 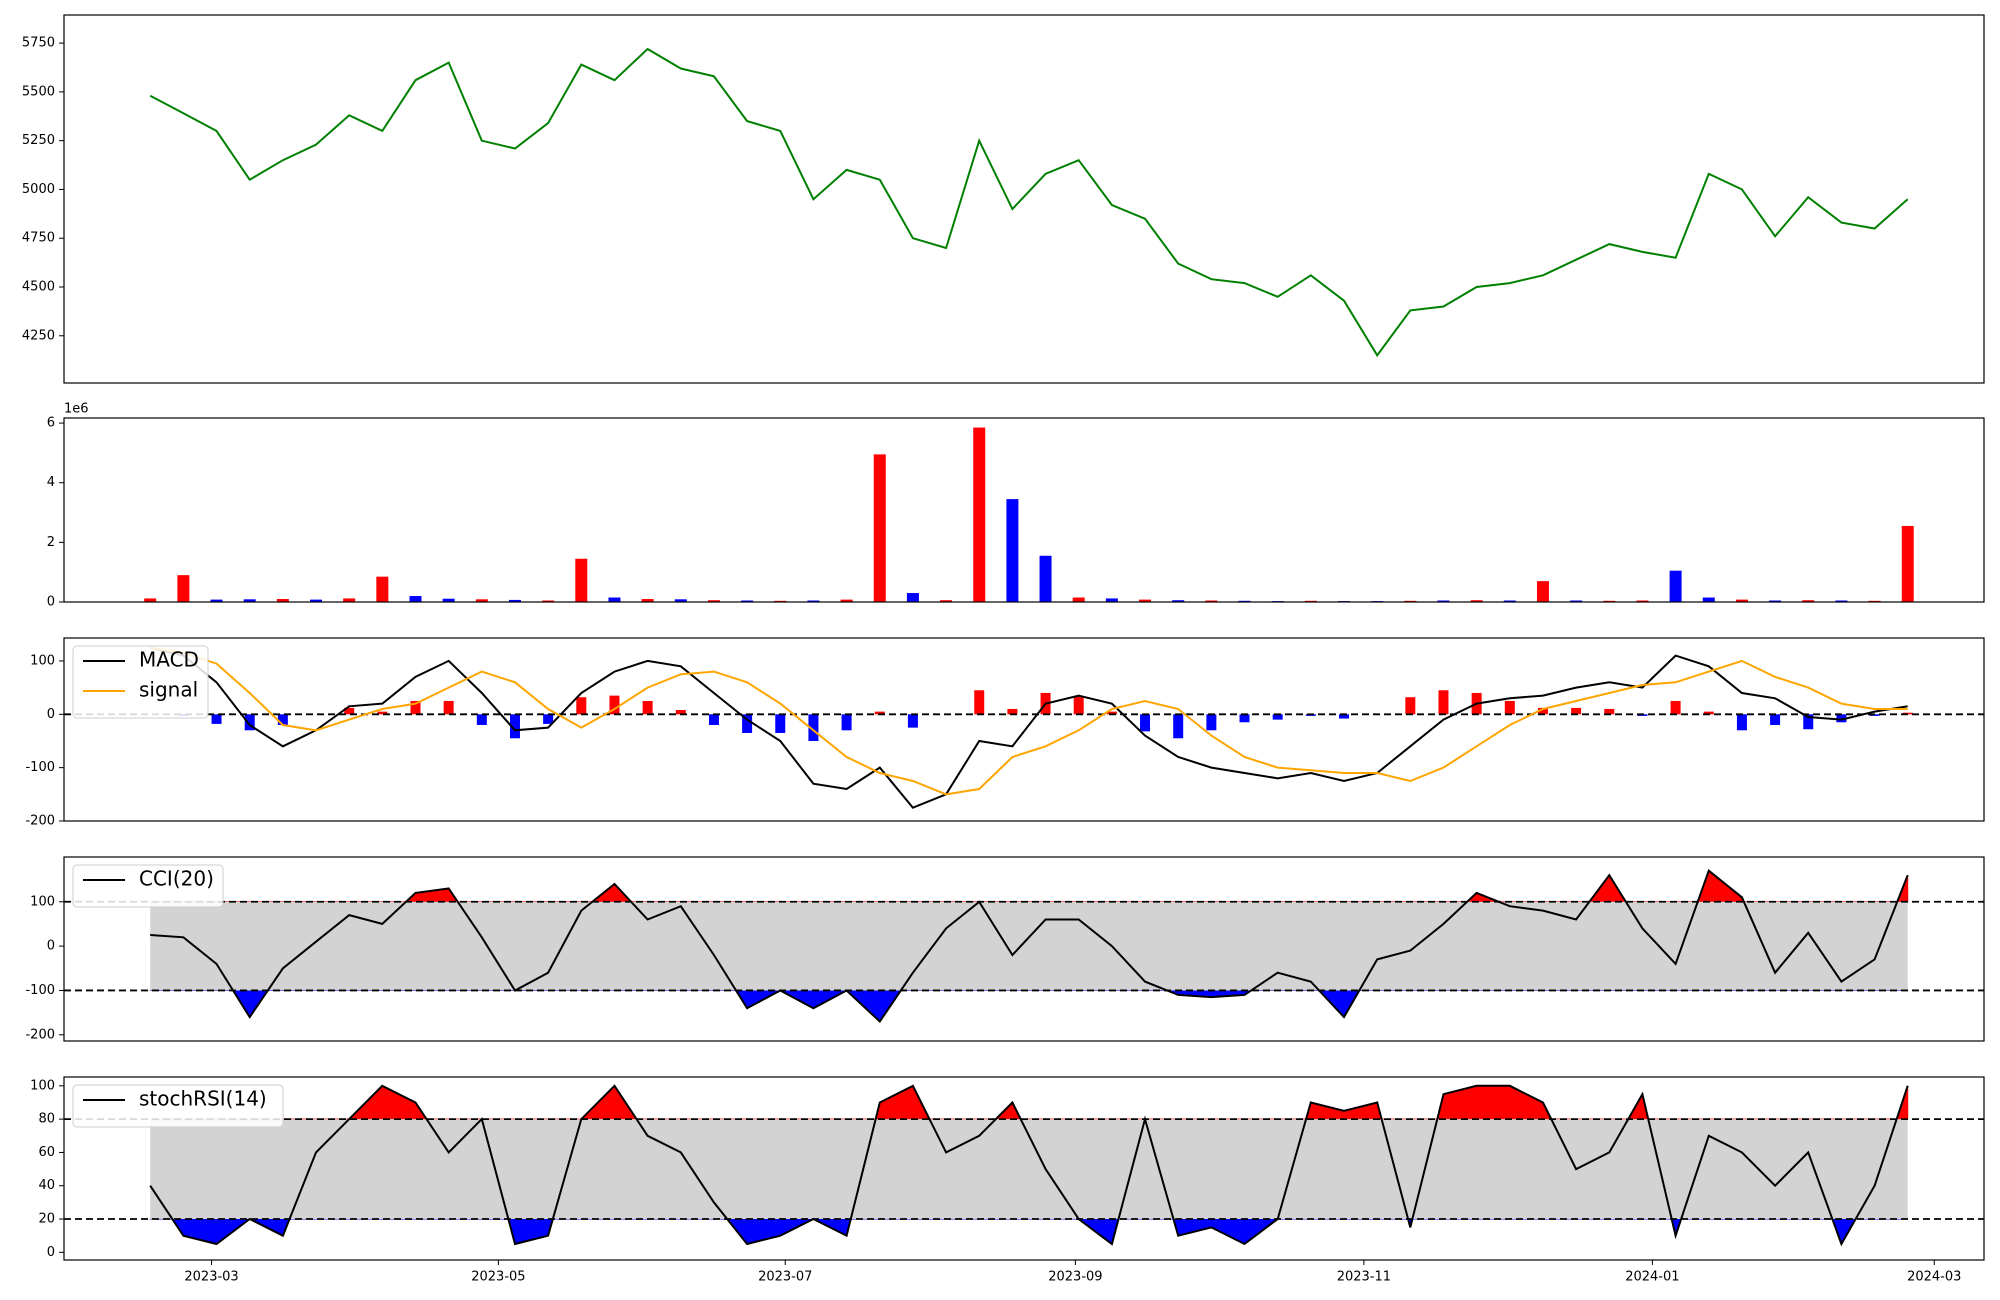 I want to click on indicator-line, so click(x=1029, y=946).